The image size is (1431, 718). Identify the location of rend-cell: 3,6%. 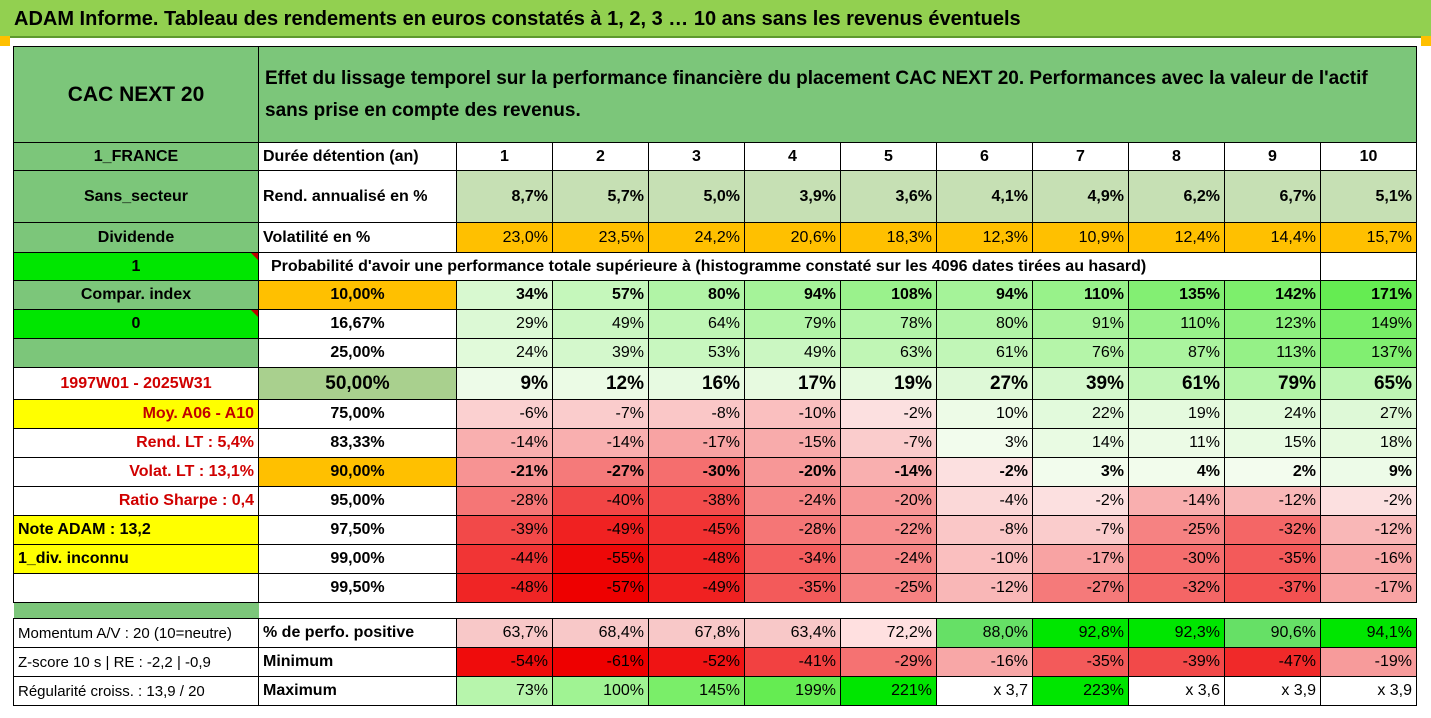
(888, 196).